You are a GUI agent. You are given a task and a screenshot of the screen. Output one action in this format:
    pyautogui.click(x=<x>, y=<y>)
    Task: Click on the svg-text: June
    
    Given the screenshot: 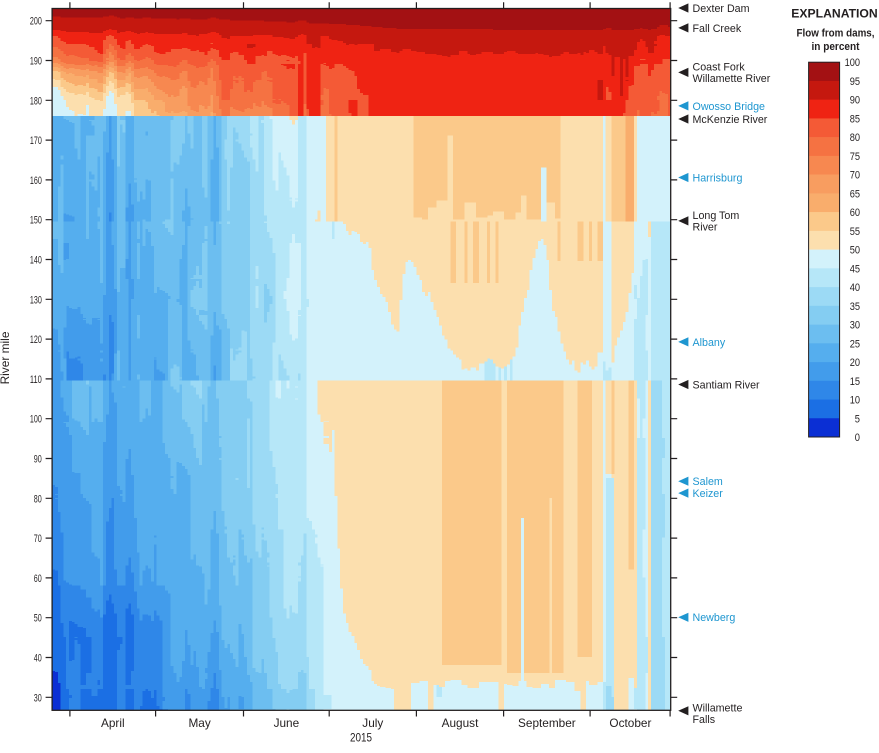 What is the action you would take?
    pyautogui.click(x=287, y=723)
    